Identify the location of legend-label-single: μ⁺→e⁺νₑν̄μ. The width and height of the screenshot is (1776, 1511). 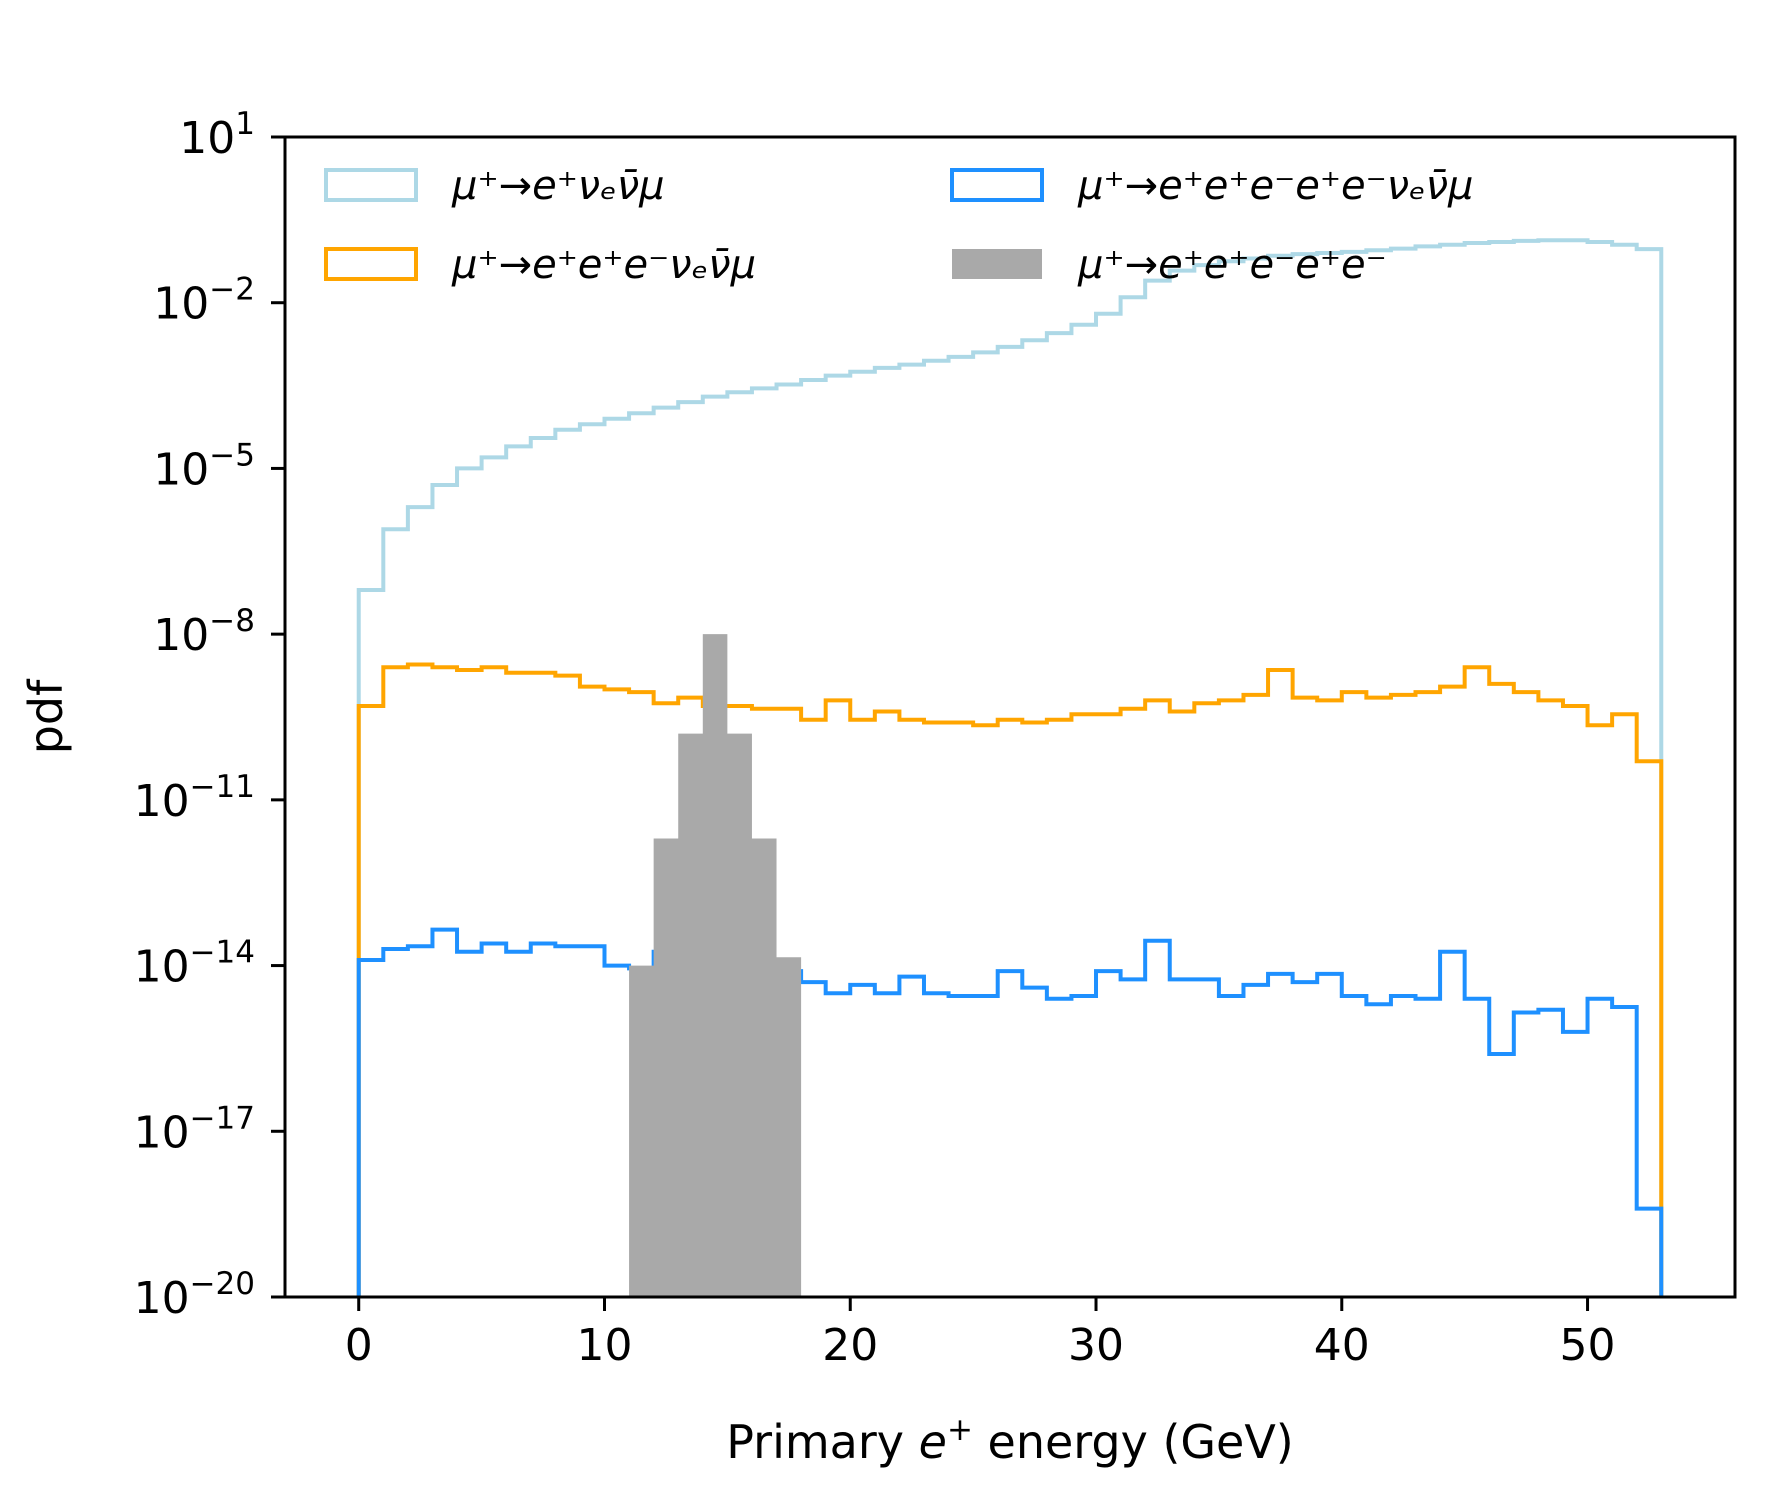
(558, 186).